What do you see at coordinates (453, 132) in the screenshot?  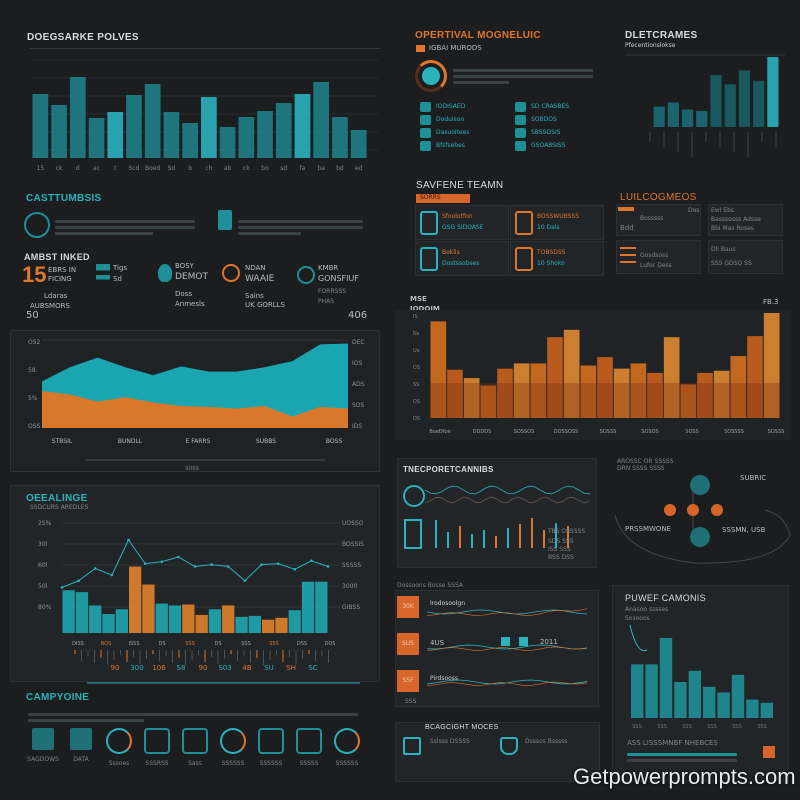 I see `list-item: Dasuoitees` at bounding box center [453, 132].